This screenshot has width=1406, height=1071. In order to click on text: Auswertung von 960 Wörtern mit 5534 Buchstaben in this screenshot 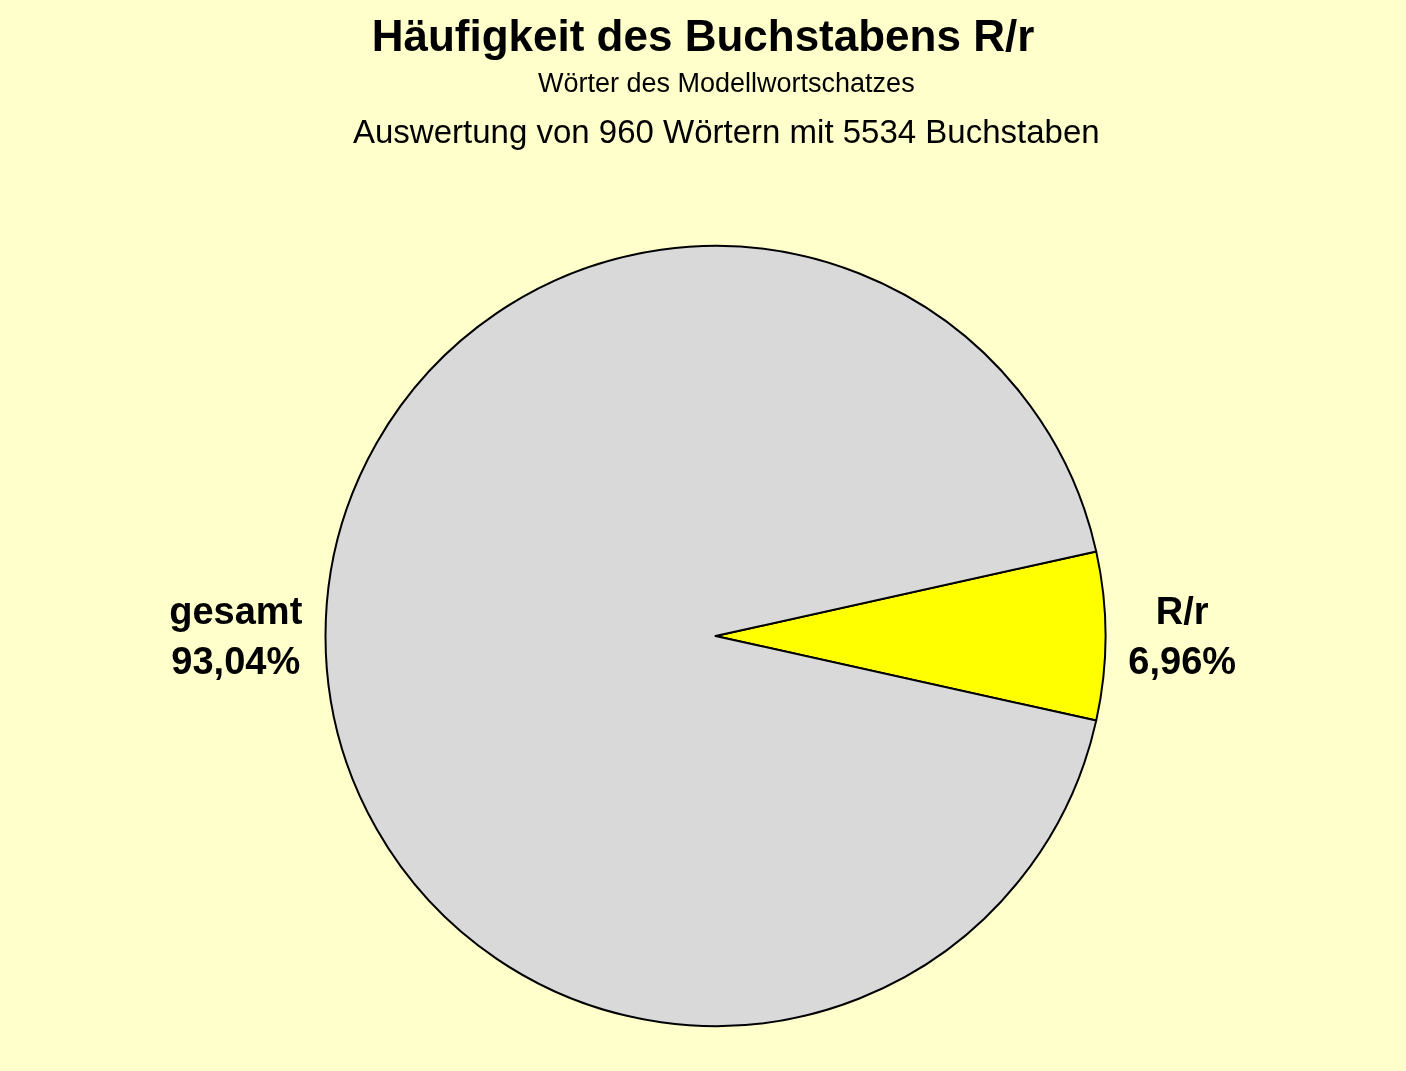, I will do `click(726, 131)`.